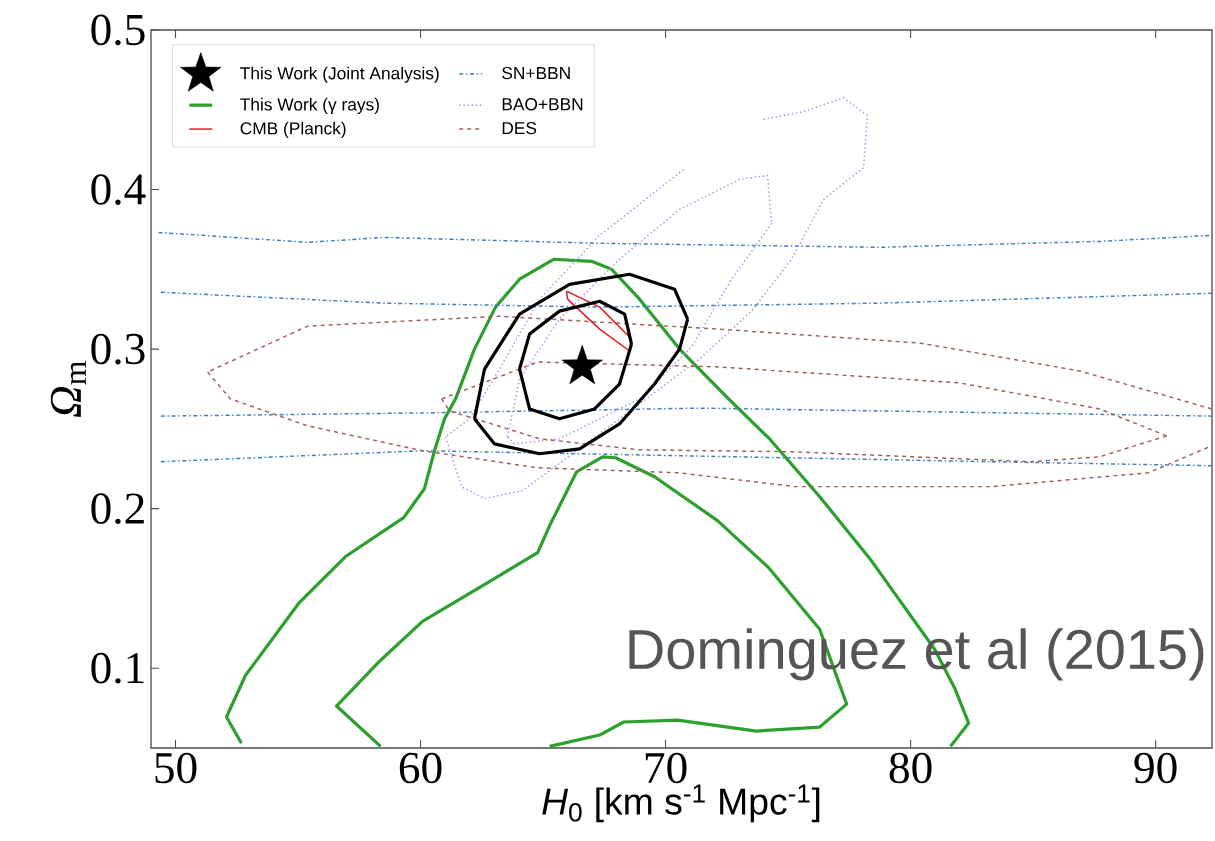 This screenshot has width=1215, height=841. I want to click on legend-label: SN+BBN, so click(536, 73).